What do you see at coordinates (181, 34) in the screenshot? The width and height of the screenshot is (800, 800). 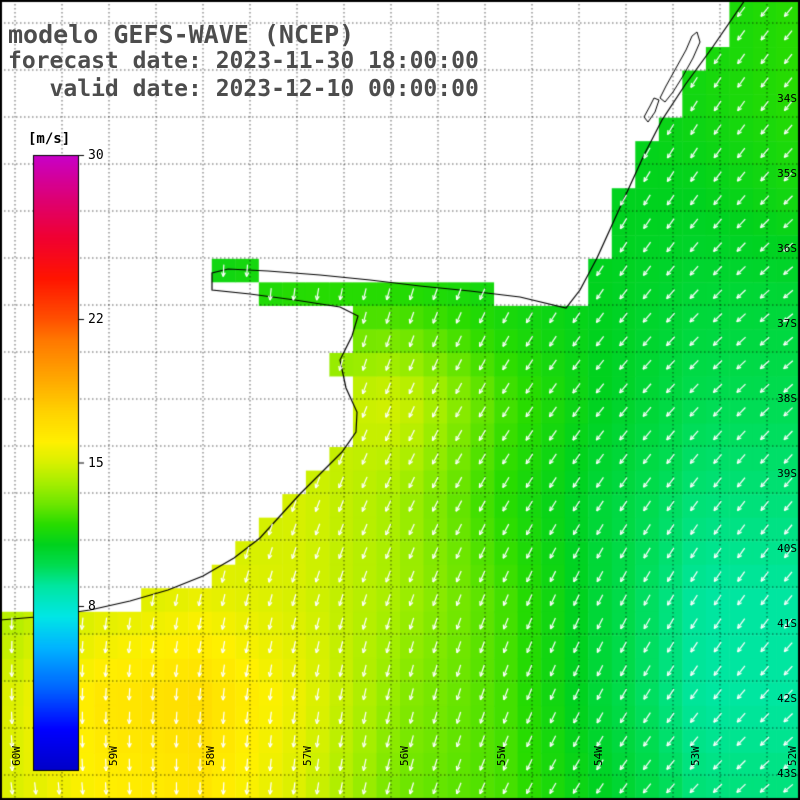 I see `model-title: modelo GEFS-WAVE (NCEP)` at bounding box center [181, 34].